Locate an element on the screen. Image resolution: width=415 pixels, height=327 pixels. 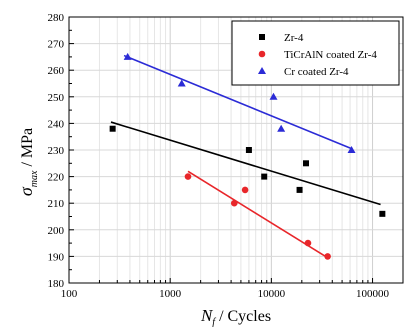
y-tick-label: 270 is located at coordinates (56, 45).